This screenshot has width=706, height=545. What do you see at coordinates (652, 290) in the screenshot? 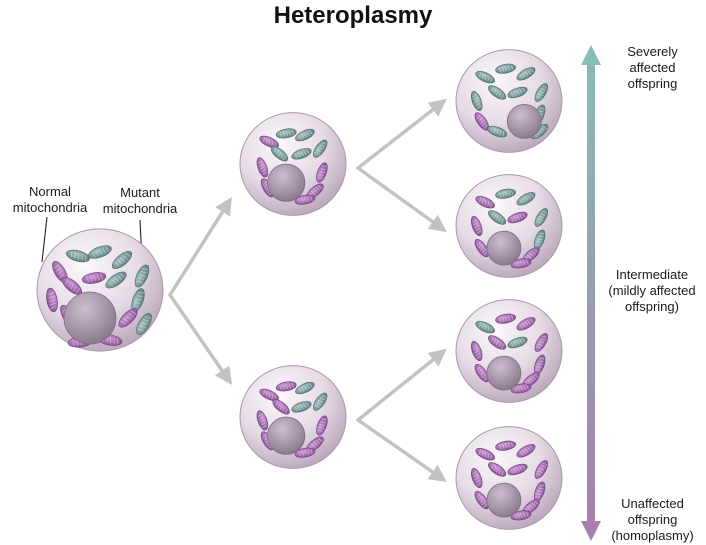
I see `scale-label-intermediate: Intermediate (mildly affected offspring)` at bounding box center [652, 290].